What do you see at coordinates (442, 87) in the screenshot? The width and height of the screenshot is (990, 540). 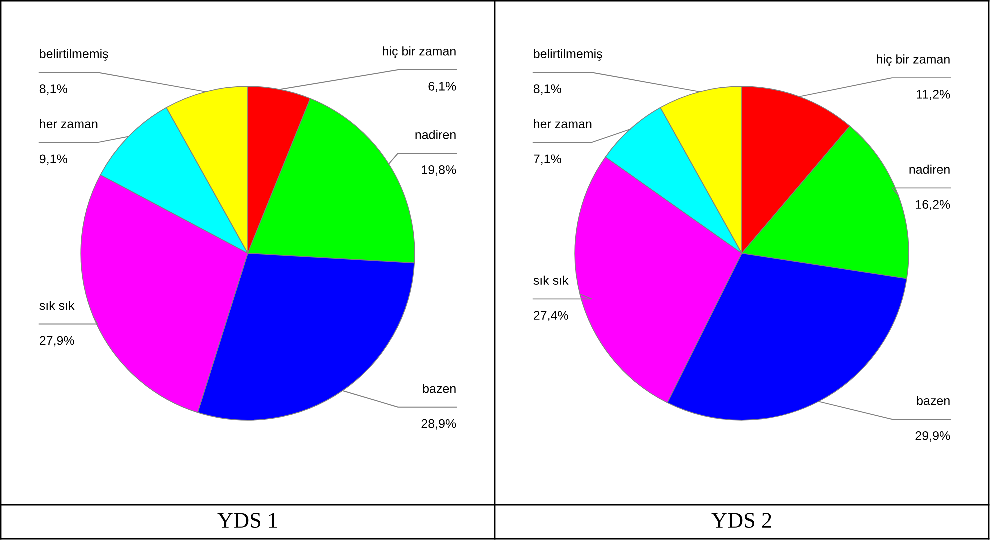 I see `data-label: 6,1%` at bounding box center [442, 87].